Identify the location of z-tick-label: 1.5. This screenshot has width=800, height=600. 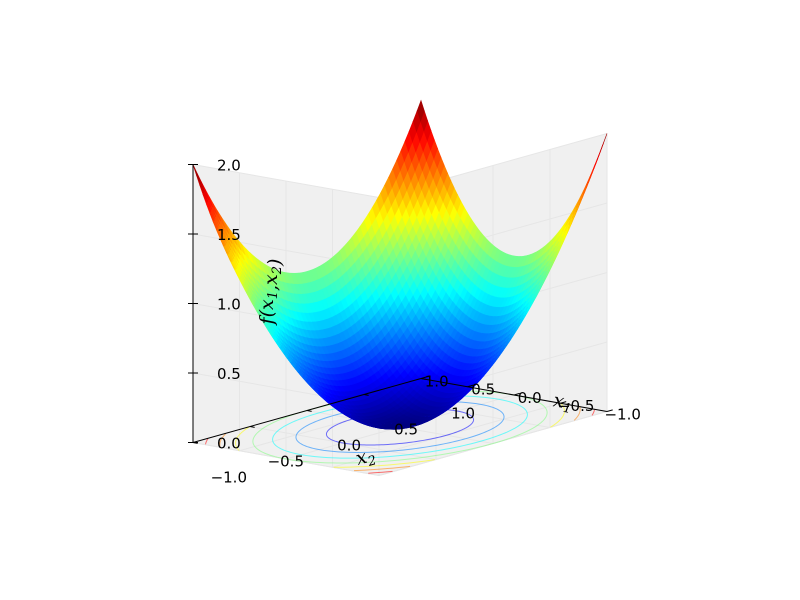
(229, 235).